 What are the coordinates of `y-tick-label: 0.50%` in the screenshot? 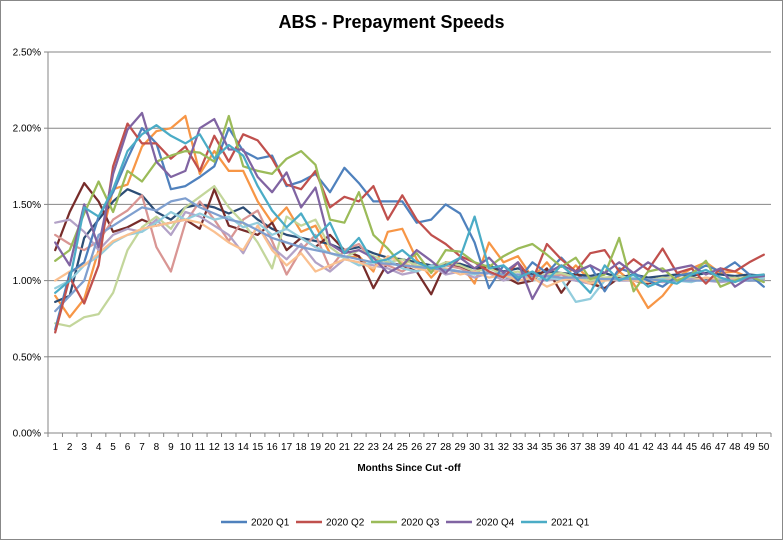 It's located at (27, 357).